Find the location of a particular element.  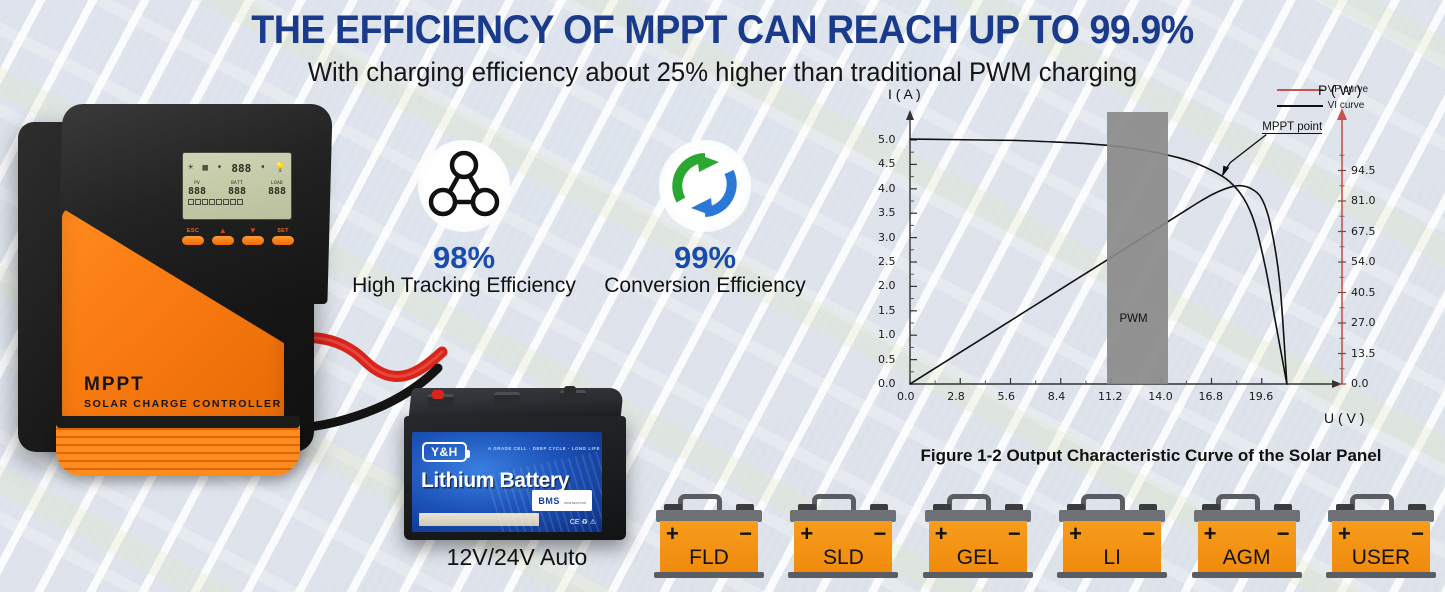

legend-label-vi: VI curve is located at coordinates (1346, 105).